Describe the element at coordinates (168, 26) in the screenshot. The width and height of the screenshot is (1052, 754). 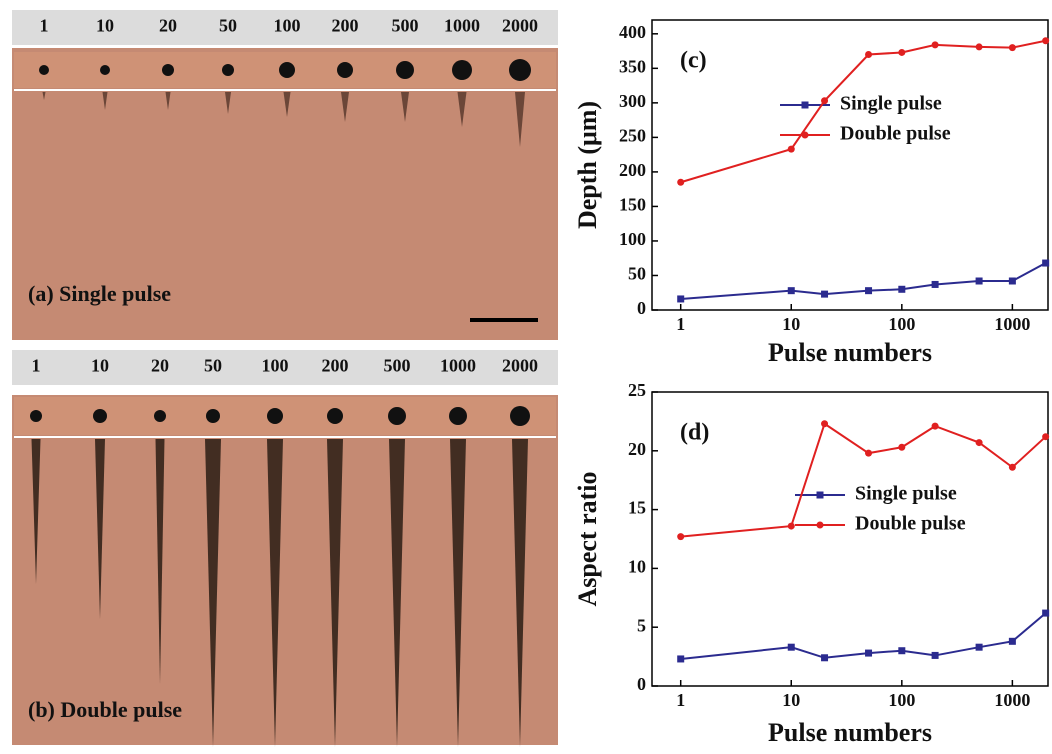
I see `pulse-number: 20` at that location.